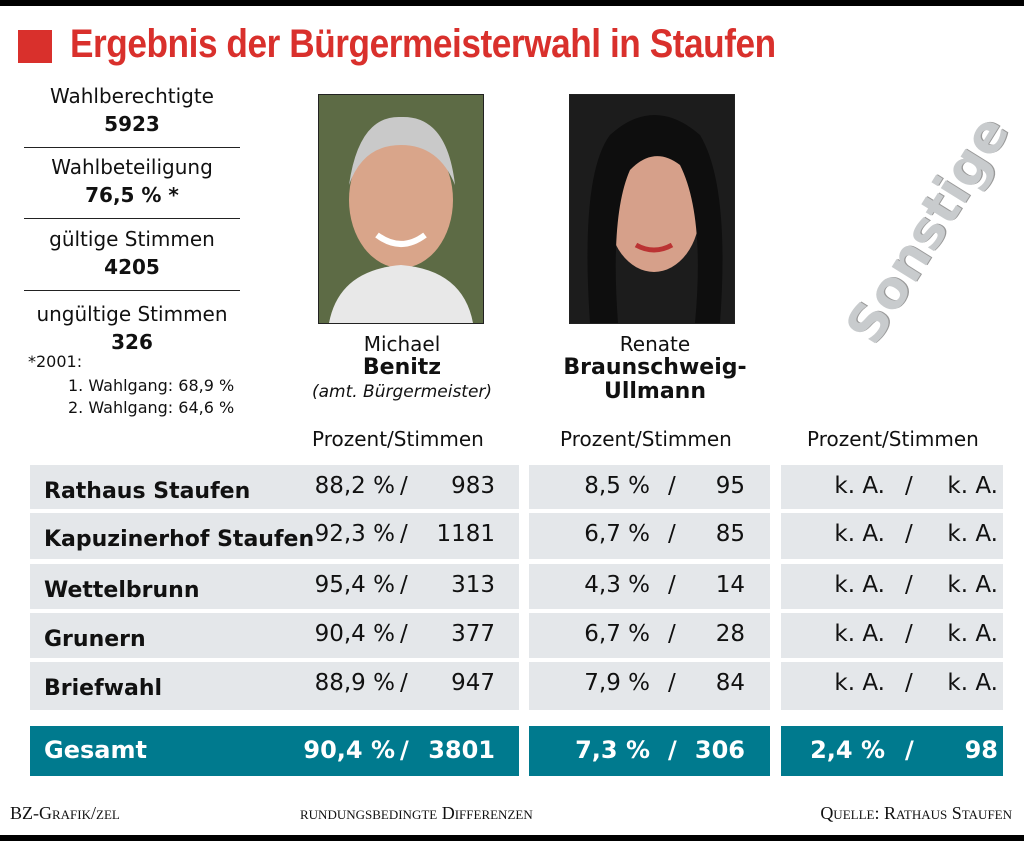  What do you see at coordinates (512, 3) in the screenshot?
I see `top-border` at bounding box center [512, 3].